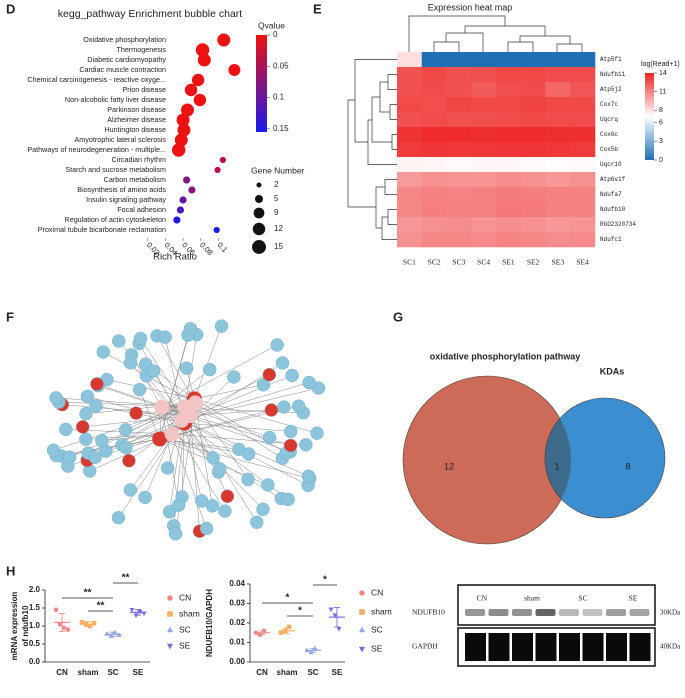 The height and width of the screenshot is (698, 685). What do you see at coordinates (670, 613) in the screenshot?
I see `blot-size-label: 30KDa` at bounding box center [670, 613].